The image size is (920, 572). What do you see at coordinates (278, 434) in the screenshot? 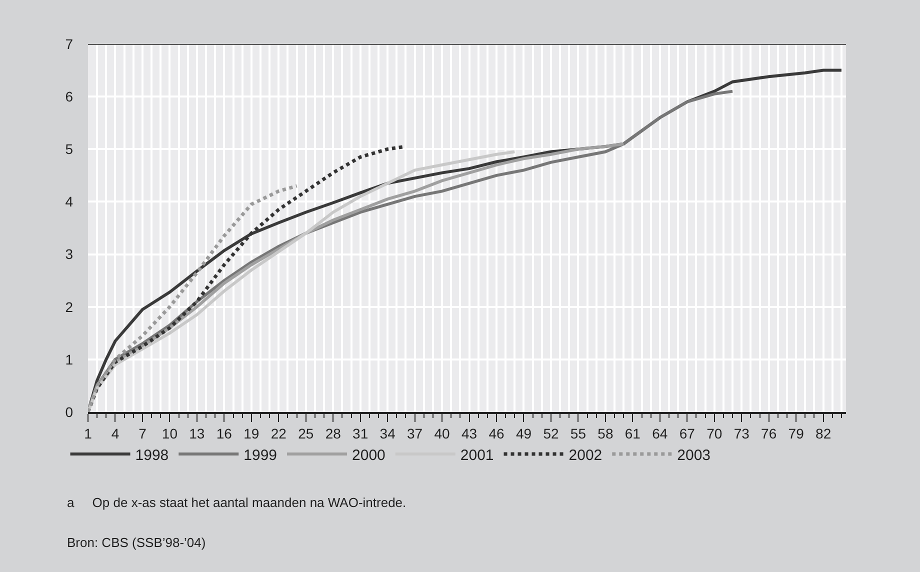
I see `x-tick-label: 22` at bounding box center [278, 434].